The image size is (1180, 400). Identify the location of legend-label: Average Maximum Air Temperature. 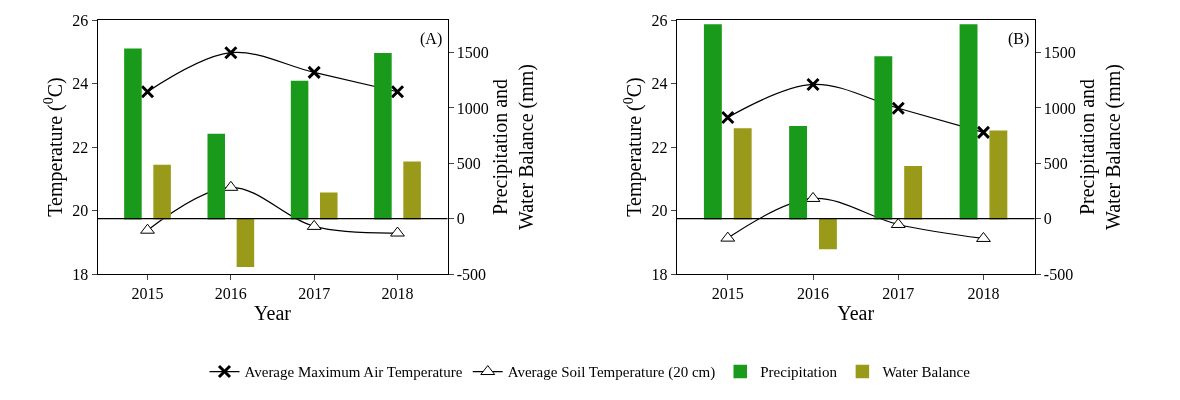
(353, 372).